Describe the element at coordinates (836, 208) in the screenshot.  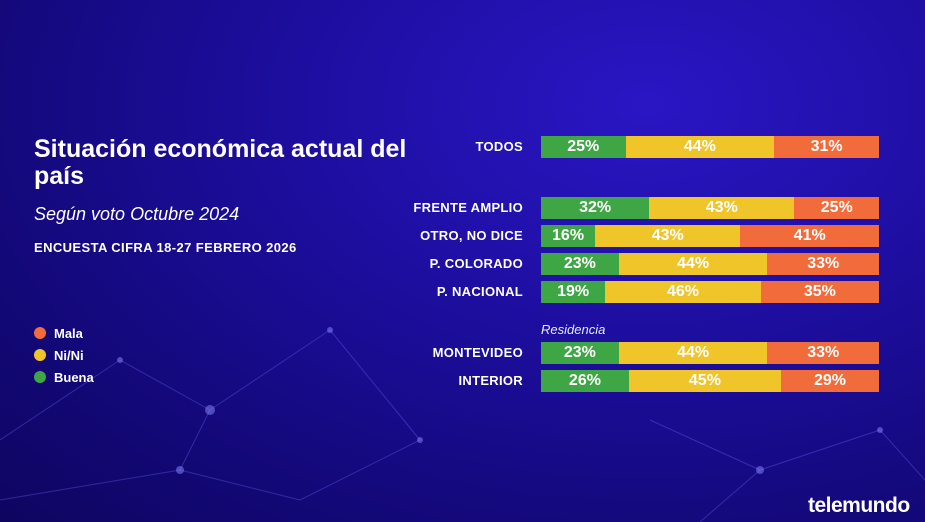
I see `bar-segment-mala: 25%` at that location.